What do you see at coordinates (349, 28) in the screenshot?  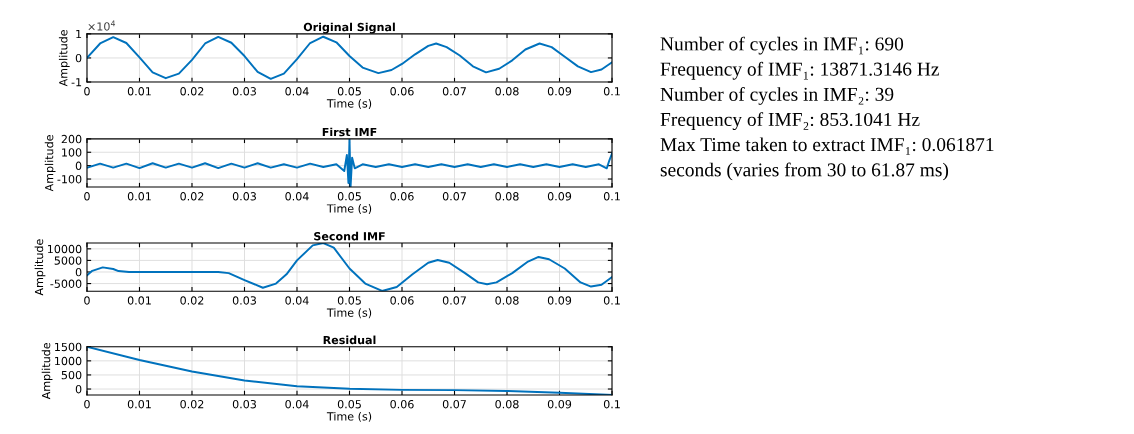 I see `chart-title: Original Signal` at bounding box center [349, 28].